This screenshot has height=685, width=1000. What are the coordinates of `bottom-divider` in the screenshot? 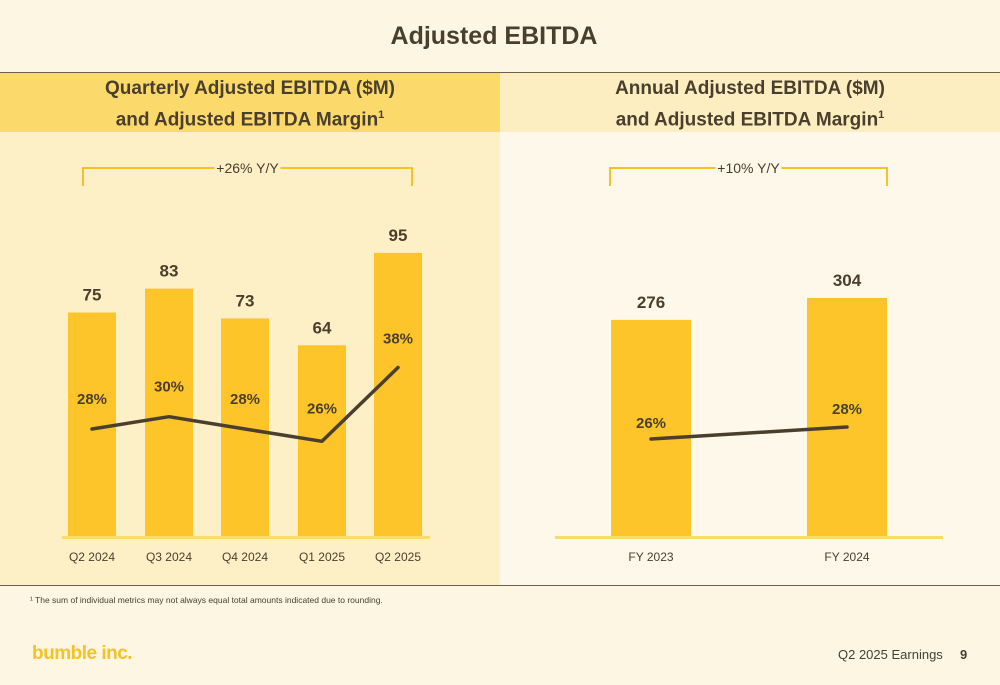 It's located at (500, 585).